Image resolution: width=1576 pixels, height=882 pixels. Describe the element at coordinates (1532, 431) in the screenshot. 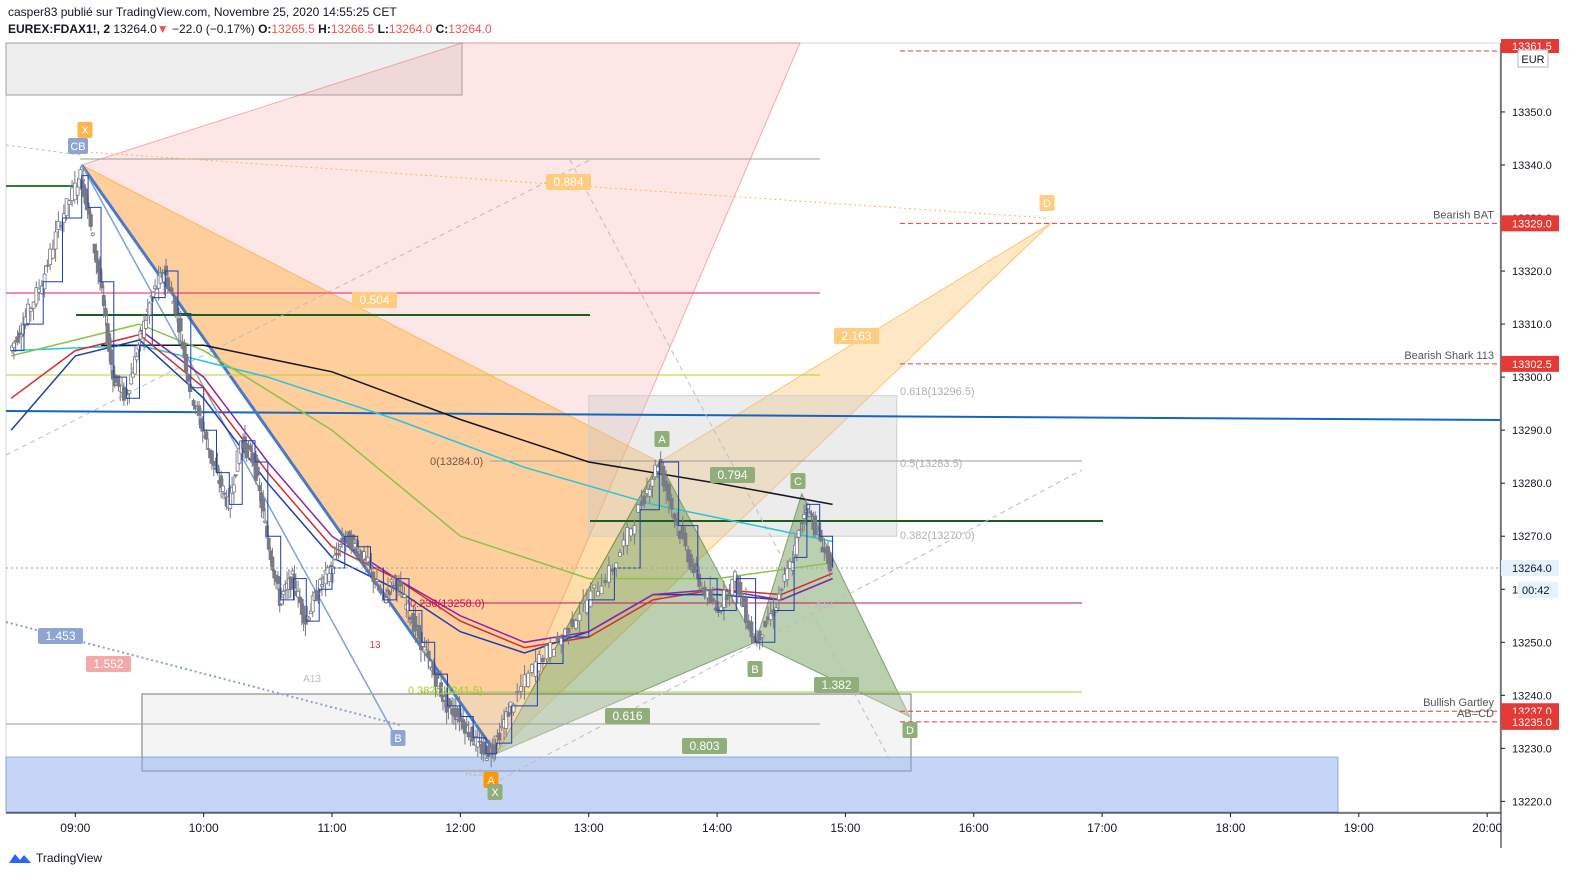

I see `y-tick-label: 13290.0` at that location.